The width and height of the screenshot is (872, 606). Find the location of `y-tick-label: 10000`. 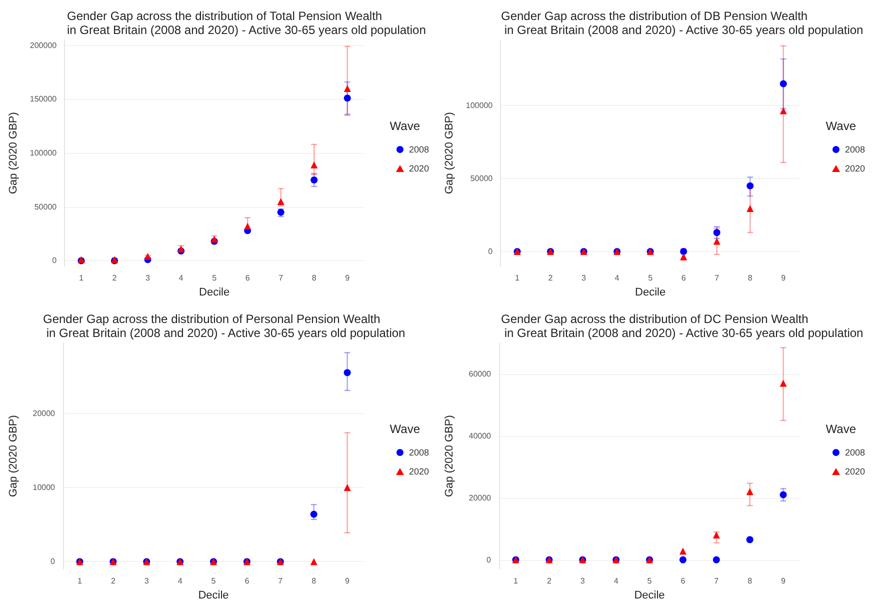

y-tick-label: 10000 is located at coordinates (44, 487).